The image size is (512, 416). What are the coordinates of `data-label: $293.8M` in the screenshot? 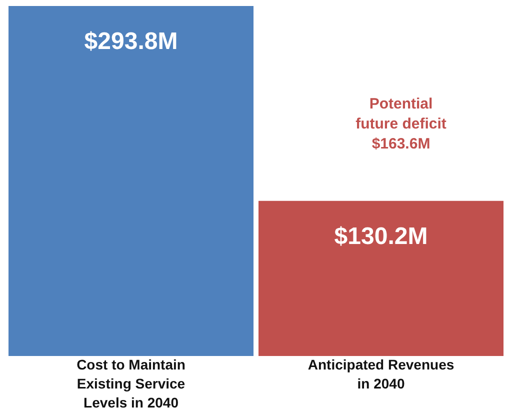 It's located at (131, 41).